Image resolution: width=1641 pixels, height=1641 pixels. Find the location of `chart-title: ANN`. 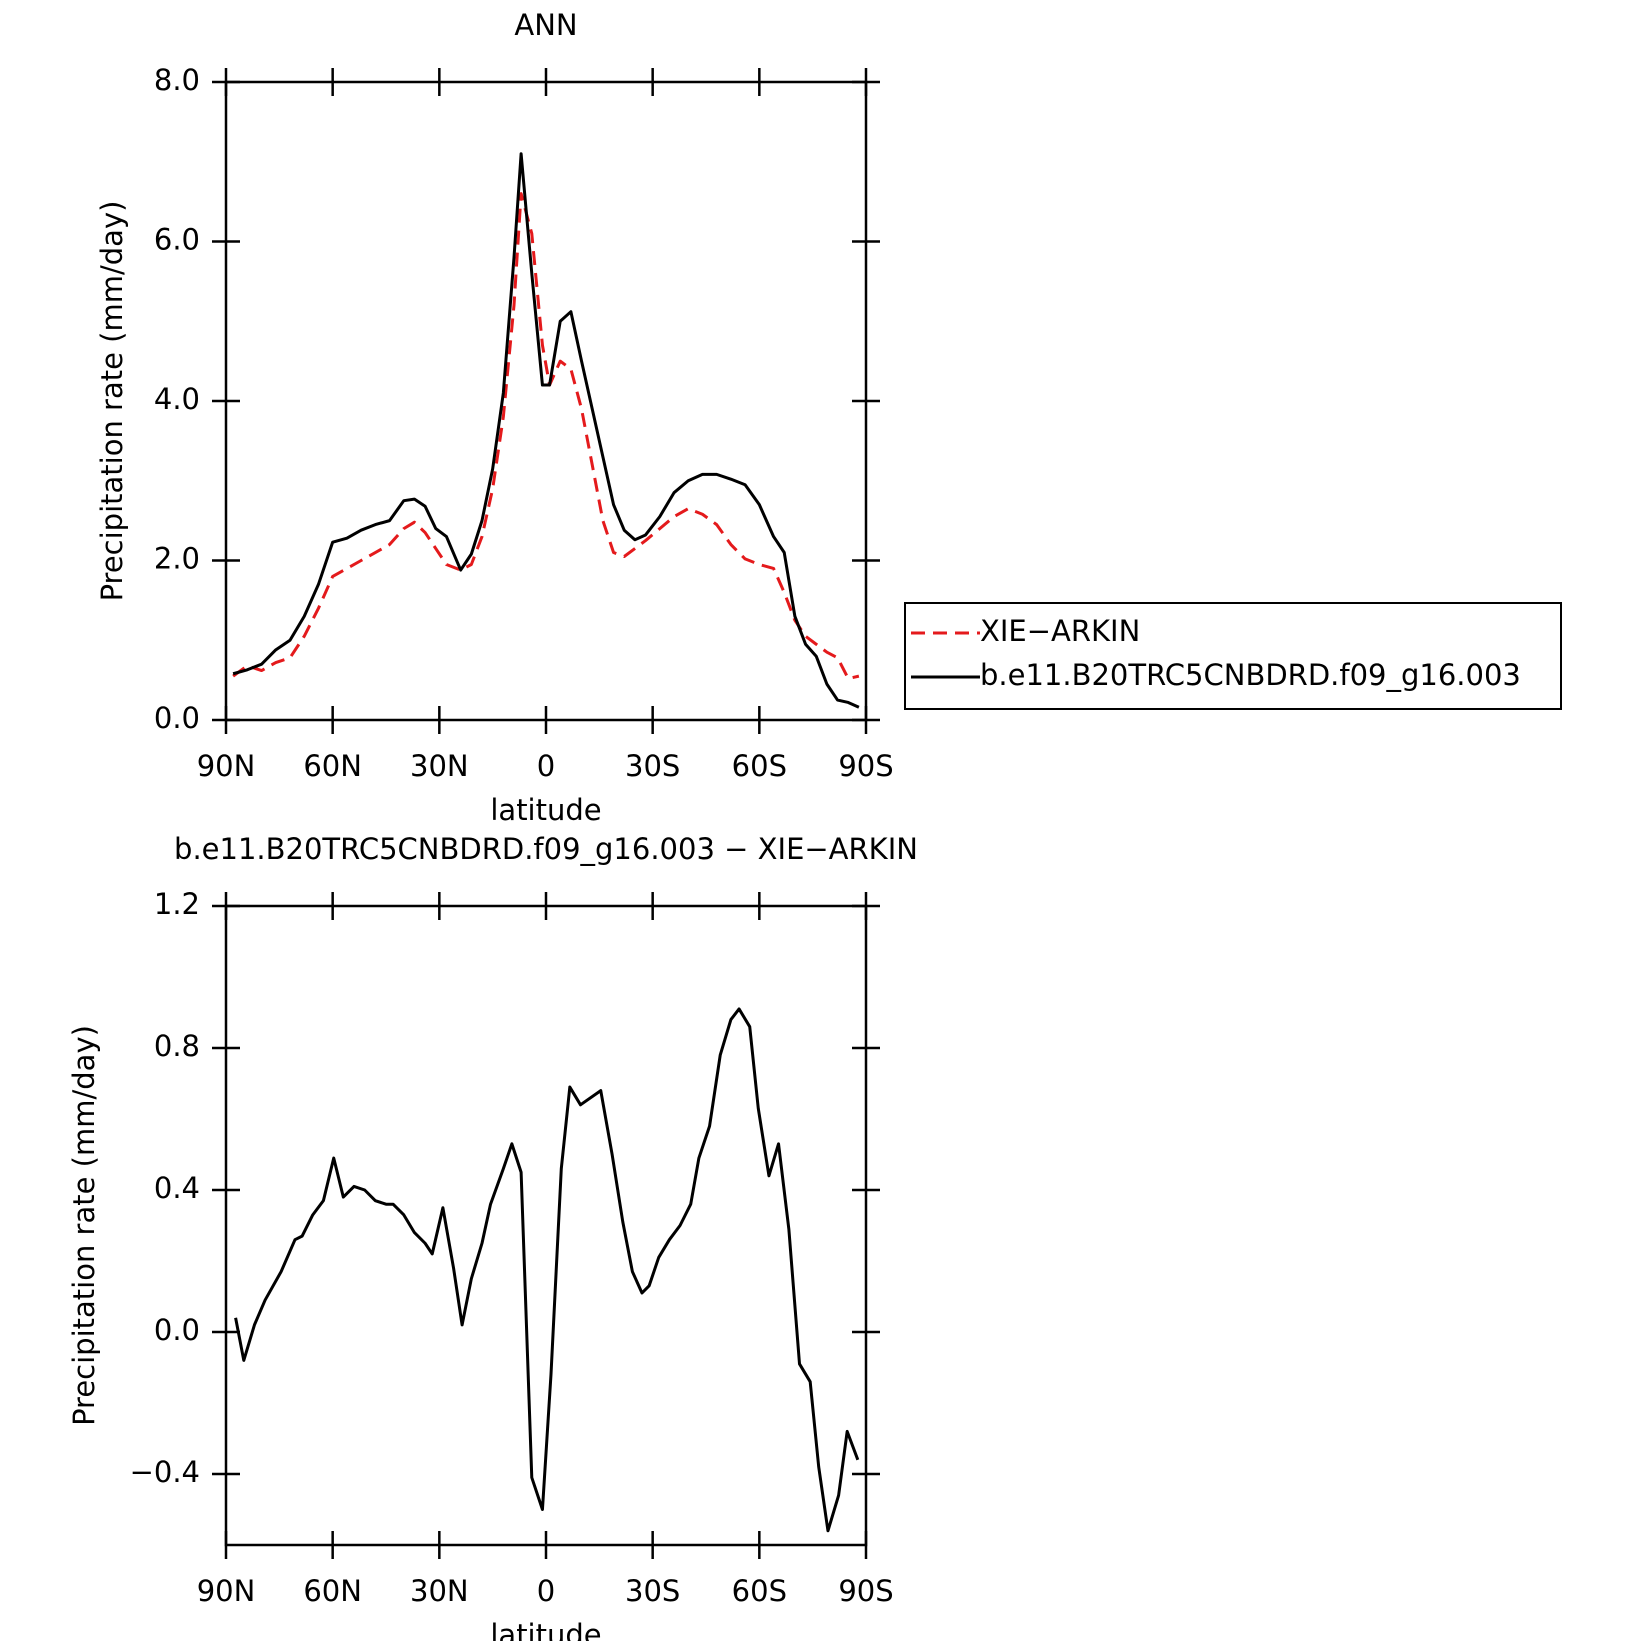

chart-title: ANN is located at coordinates (545, 25).